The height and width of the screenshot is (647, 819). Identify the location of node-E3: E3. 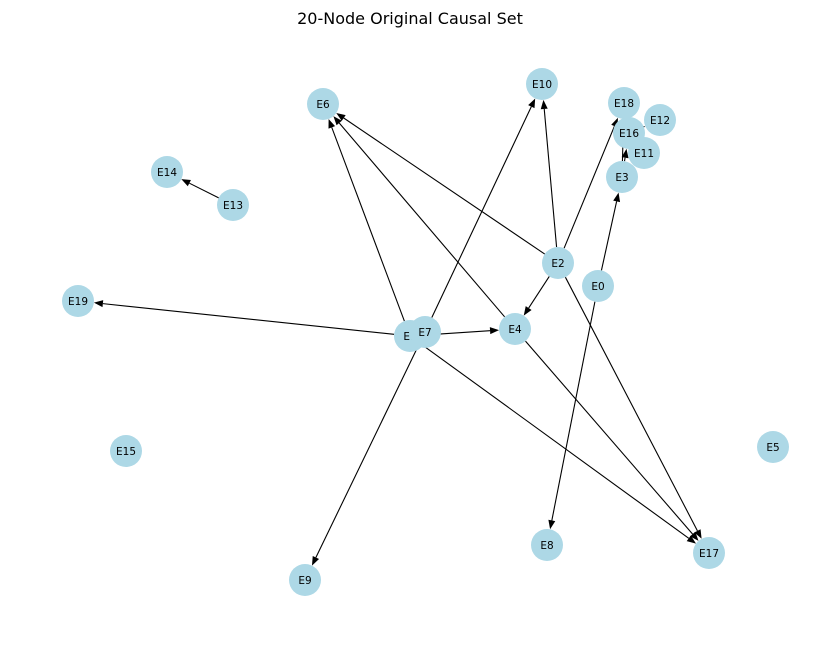
(622, 177).